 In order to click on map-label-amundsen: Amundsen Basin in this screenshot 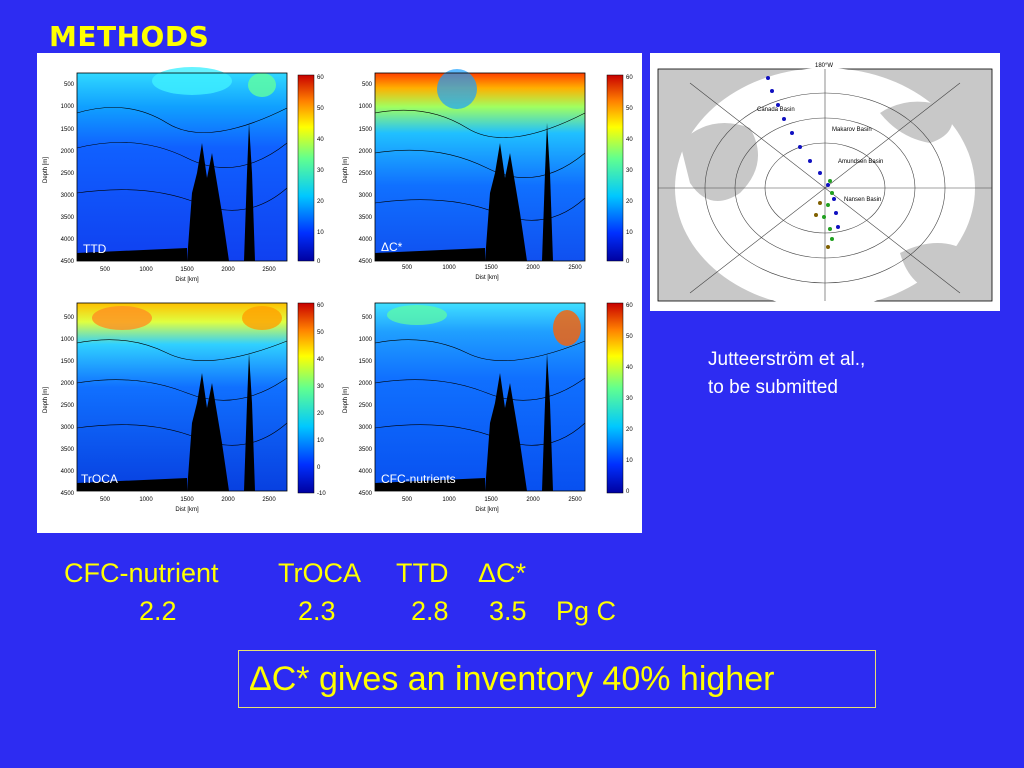, I will do `click(860, 162)`.